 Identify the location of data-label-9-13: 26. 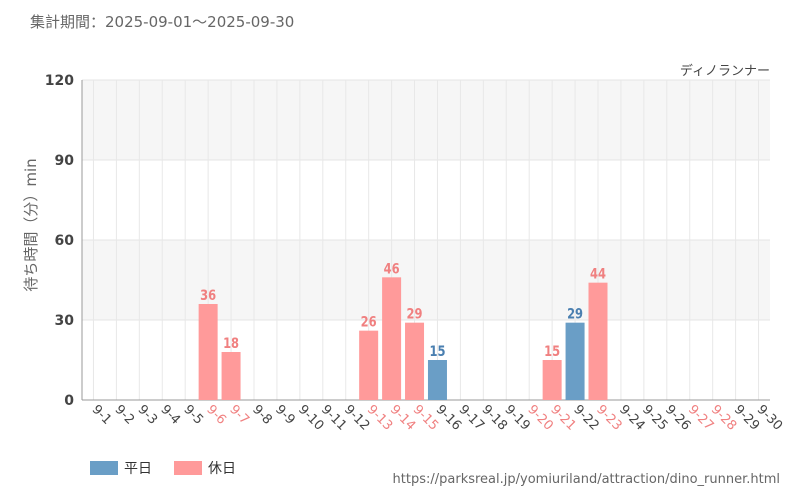
(369, 323).